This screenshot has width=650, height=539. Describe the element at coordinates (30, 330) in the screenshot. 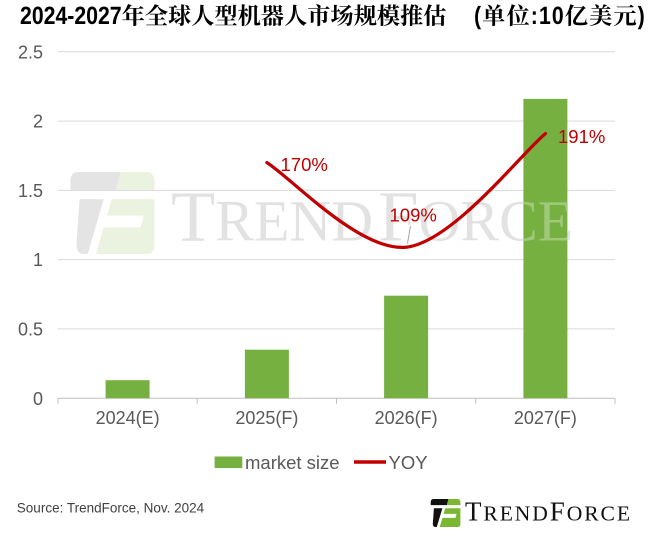

I see `svg-text: 0.5` at that location.